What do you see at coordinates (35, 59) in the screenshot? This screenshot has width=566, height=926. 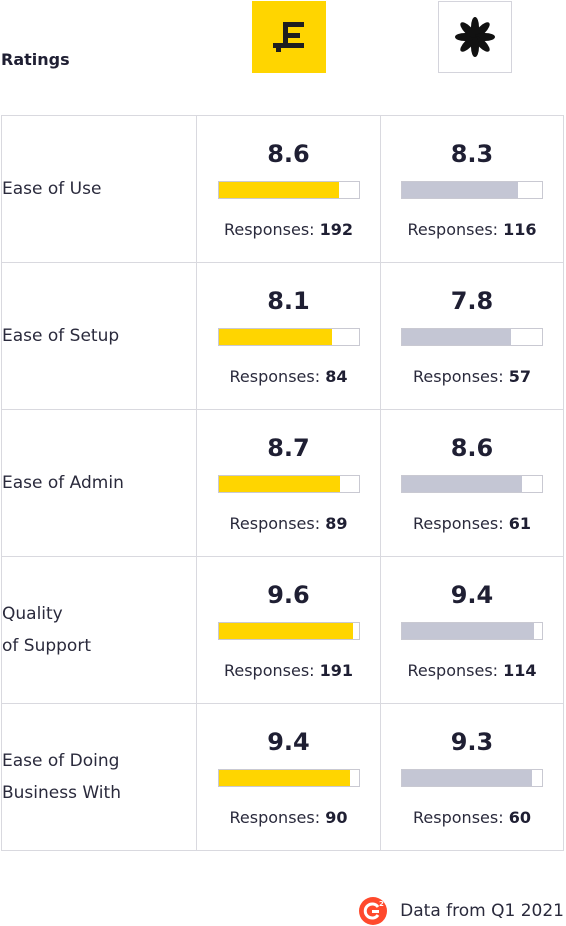 I see `page-title: Ratings` at bounding box center [35, 59].